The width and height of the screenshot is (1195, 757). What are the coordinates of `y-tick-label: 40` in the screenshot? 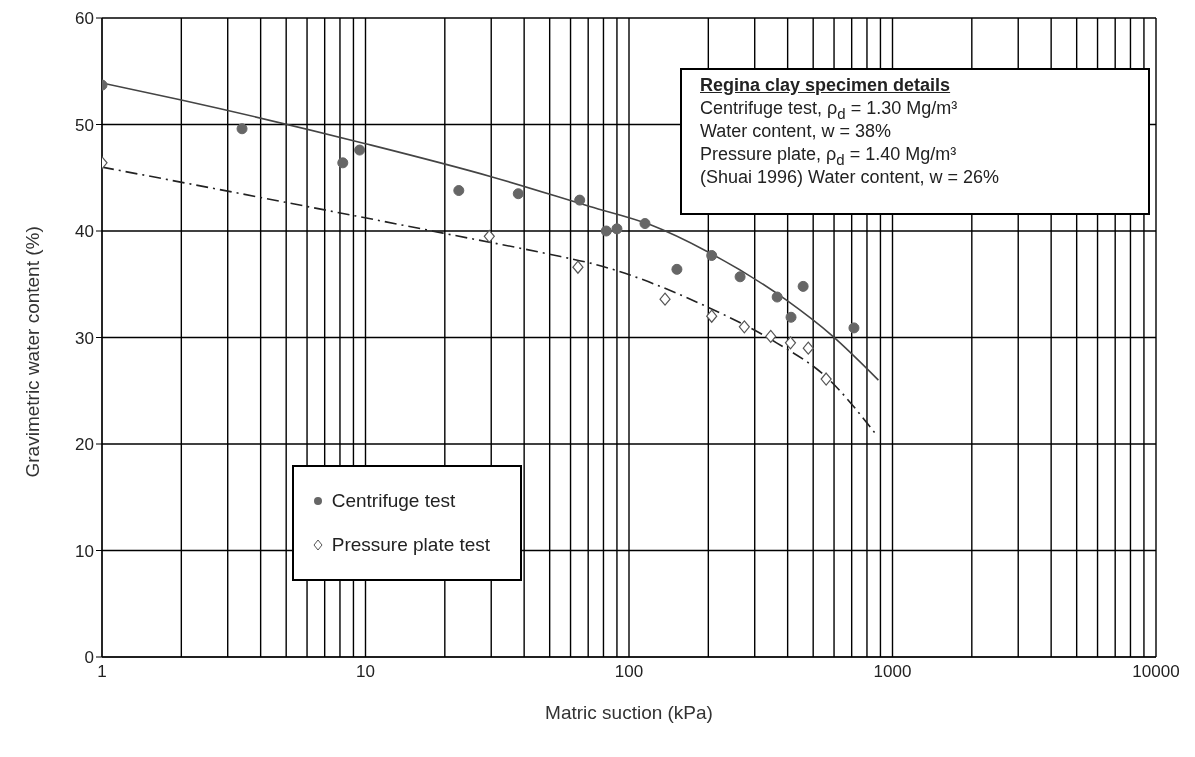 It's located at (84, 232).